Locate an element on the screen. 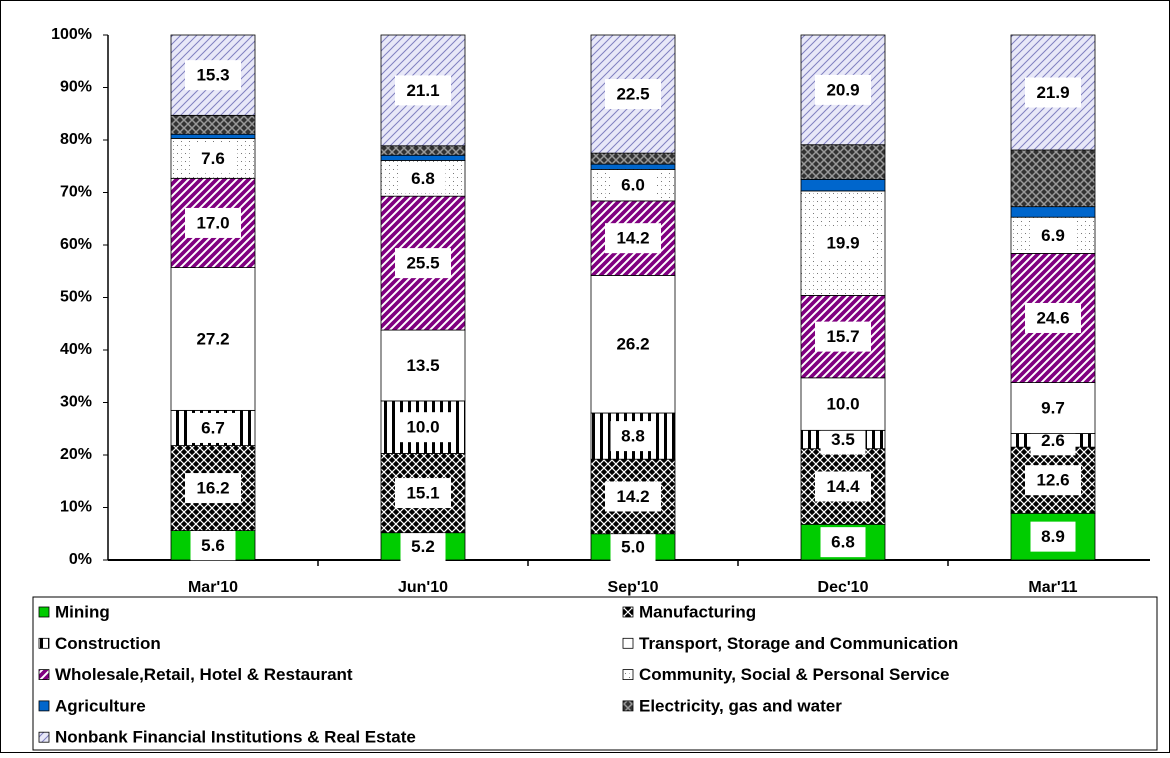  data-label: 8.9 is located at coordinates (1053, 536).